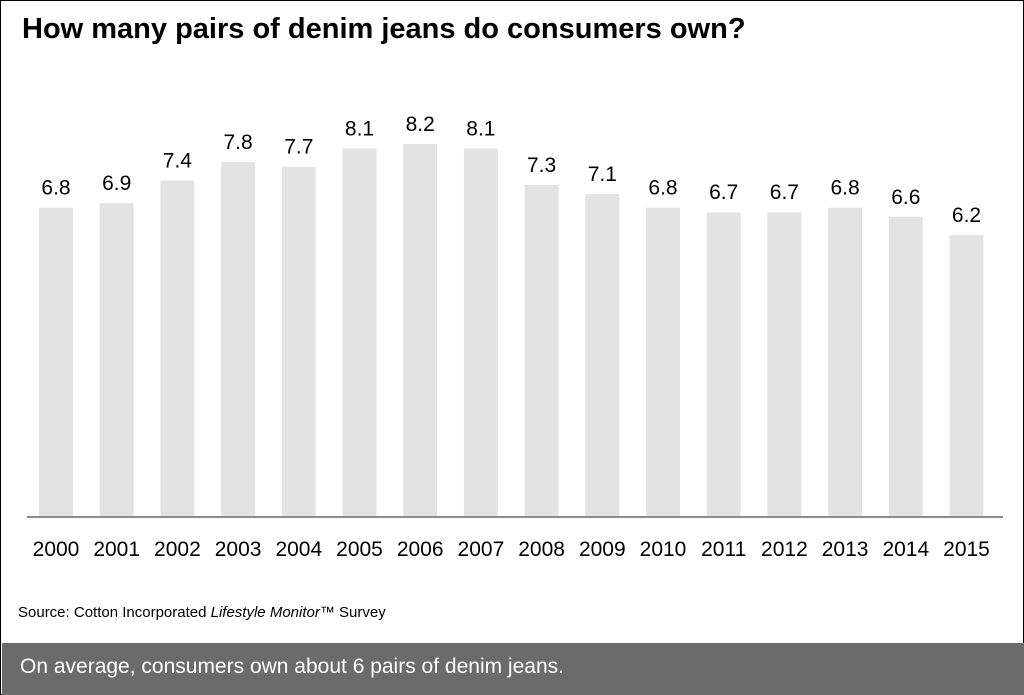 The image size is (1024, 695). I want to click on x-tick-2002: 2002, so click(177, 549).